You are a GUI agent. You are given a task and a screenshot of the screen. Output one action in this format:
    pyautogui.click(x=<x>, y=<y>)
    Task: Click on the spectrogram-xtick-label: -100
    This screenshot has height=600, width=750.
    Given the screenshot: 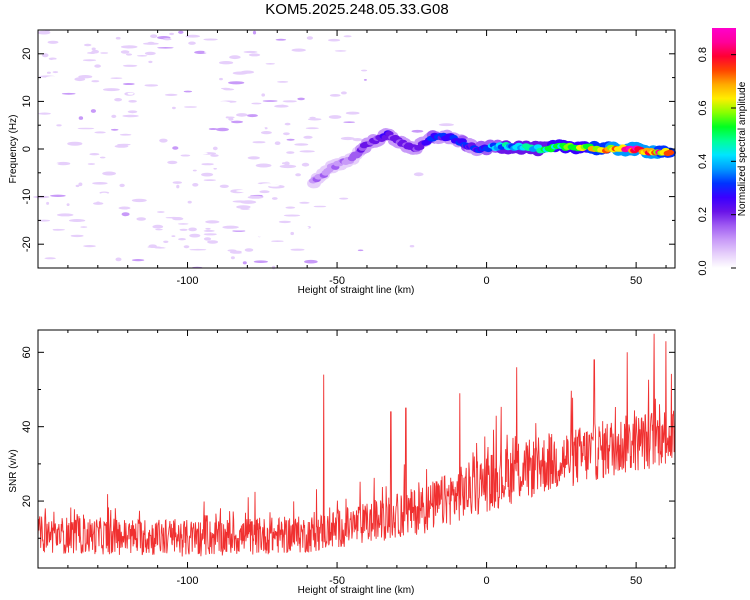 What is the action you would take?
    pyautogui.click(x=188, y=281)
    